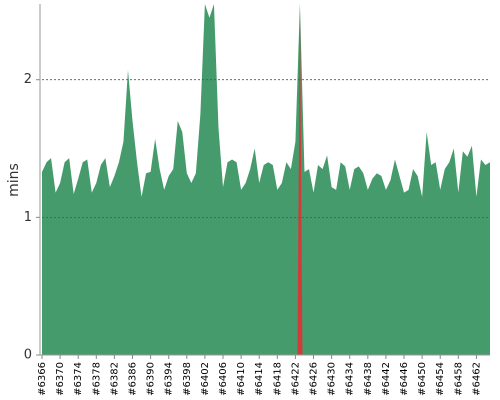 The image size is (500, 400). I want to click on x-tick-label: #6414, so click(259, 379).